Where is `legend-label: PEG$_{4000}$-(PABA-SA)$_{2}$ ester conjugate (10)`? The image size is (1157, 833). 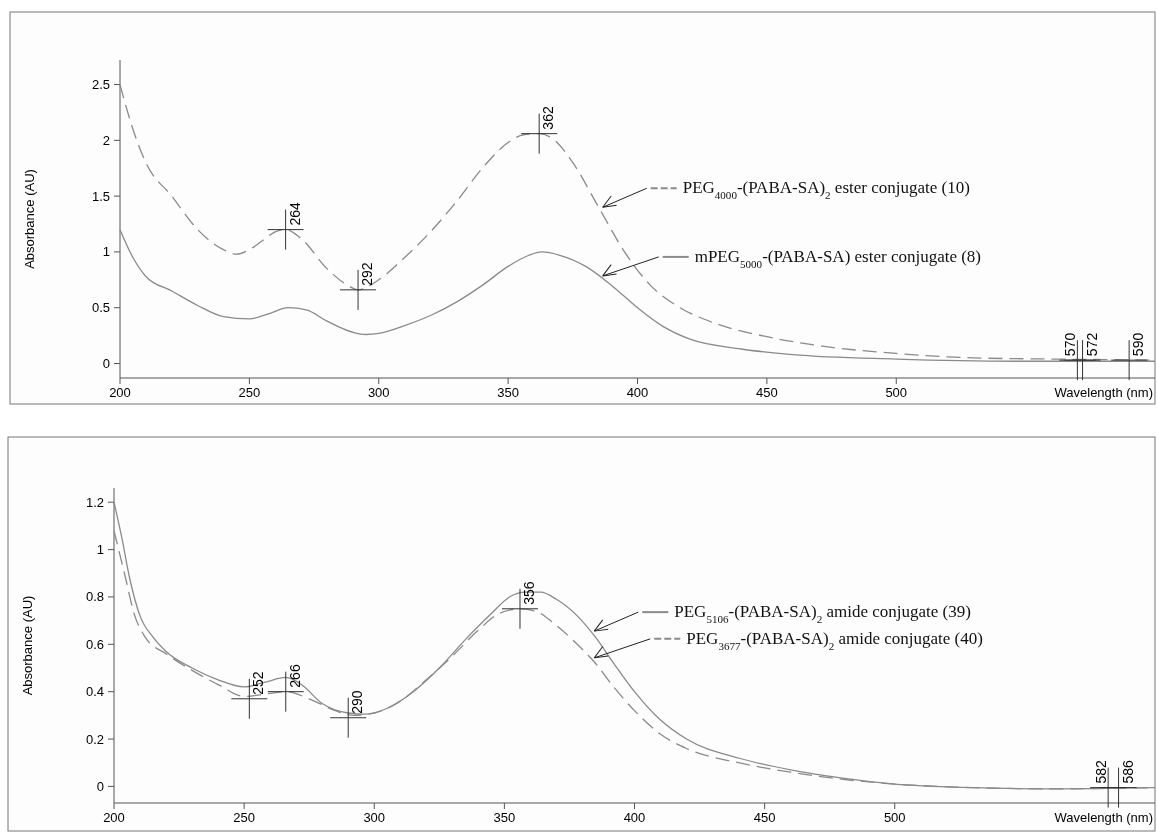
legend-label: PEG$_{4000}$-(PABA-SA)$_{2}$ ester conjugate (10) is located at coordinates (826, 190).